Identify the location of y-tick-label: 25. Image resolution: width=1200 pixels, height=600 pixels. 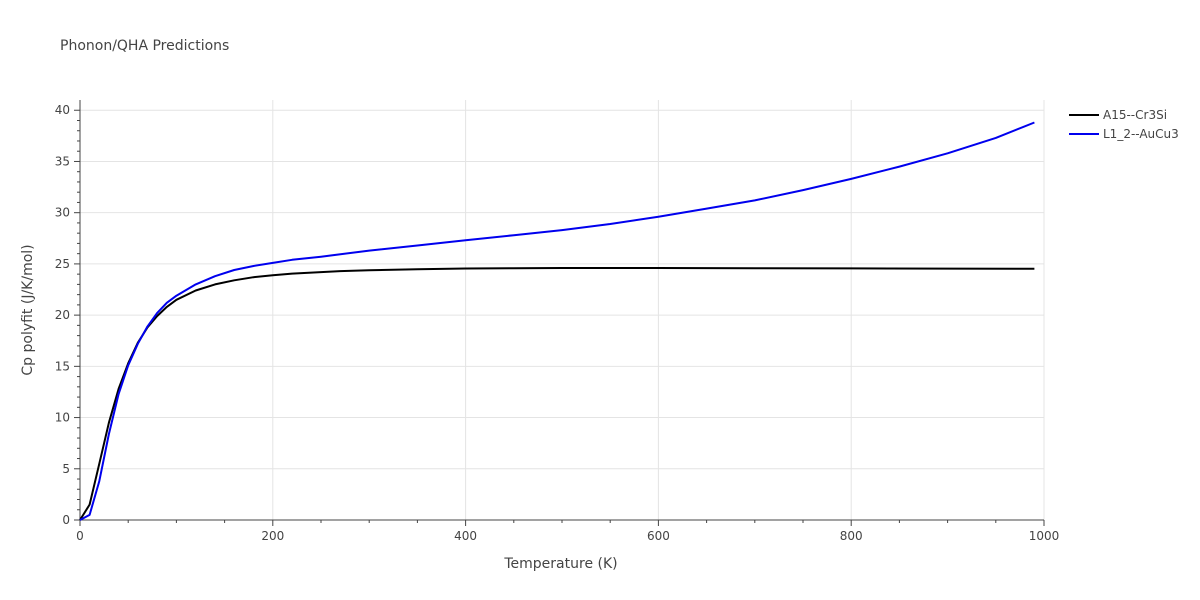
(62, 264).